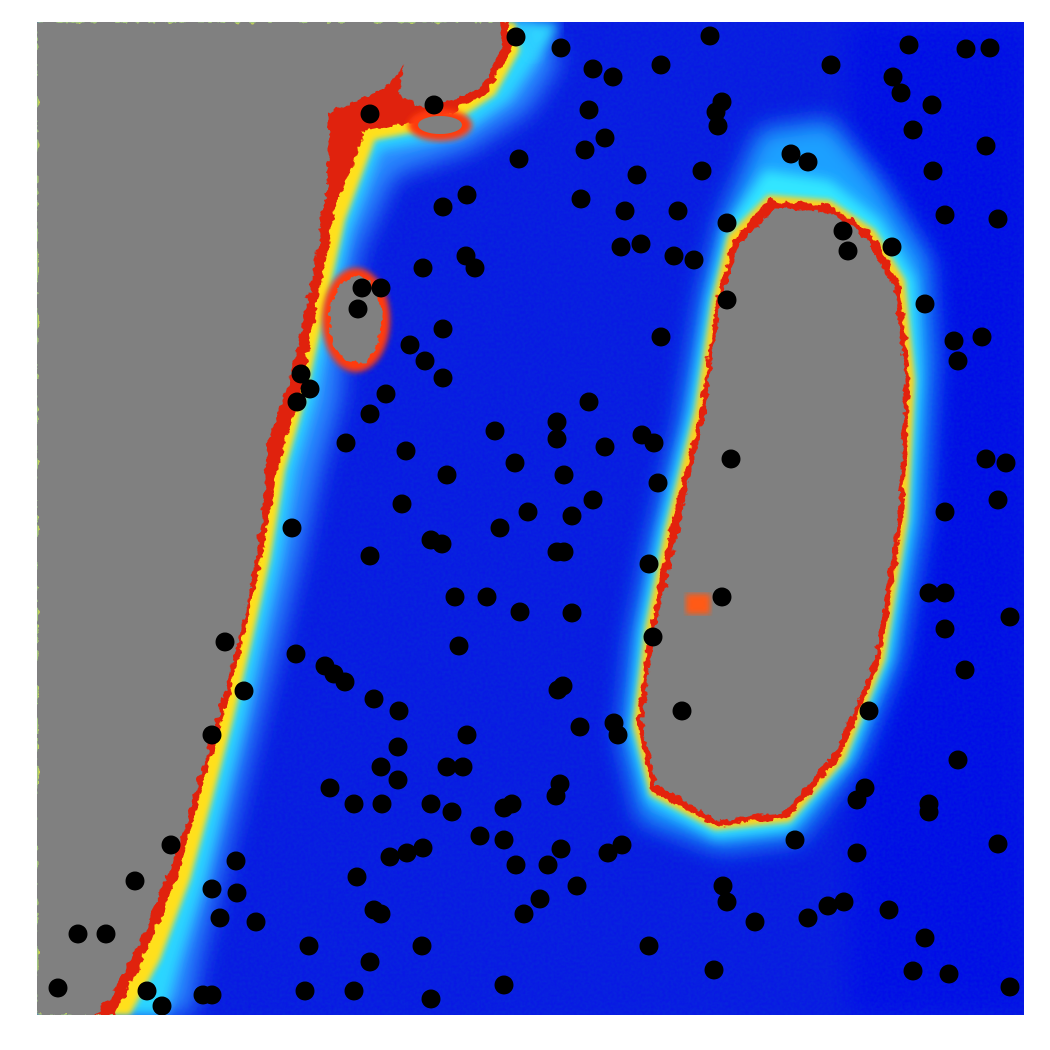 The width and height of the screenshot is (1050, 1050). What do you see at coordinates (397, 240) in the screenshot?
I see `western-inner-bay` at bounding box center [397, 240].